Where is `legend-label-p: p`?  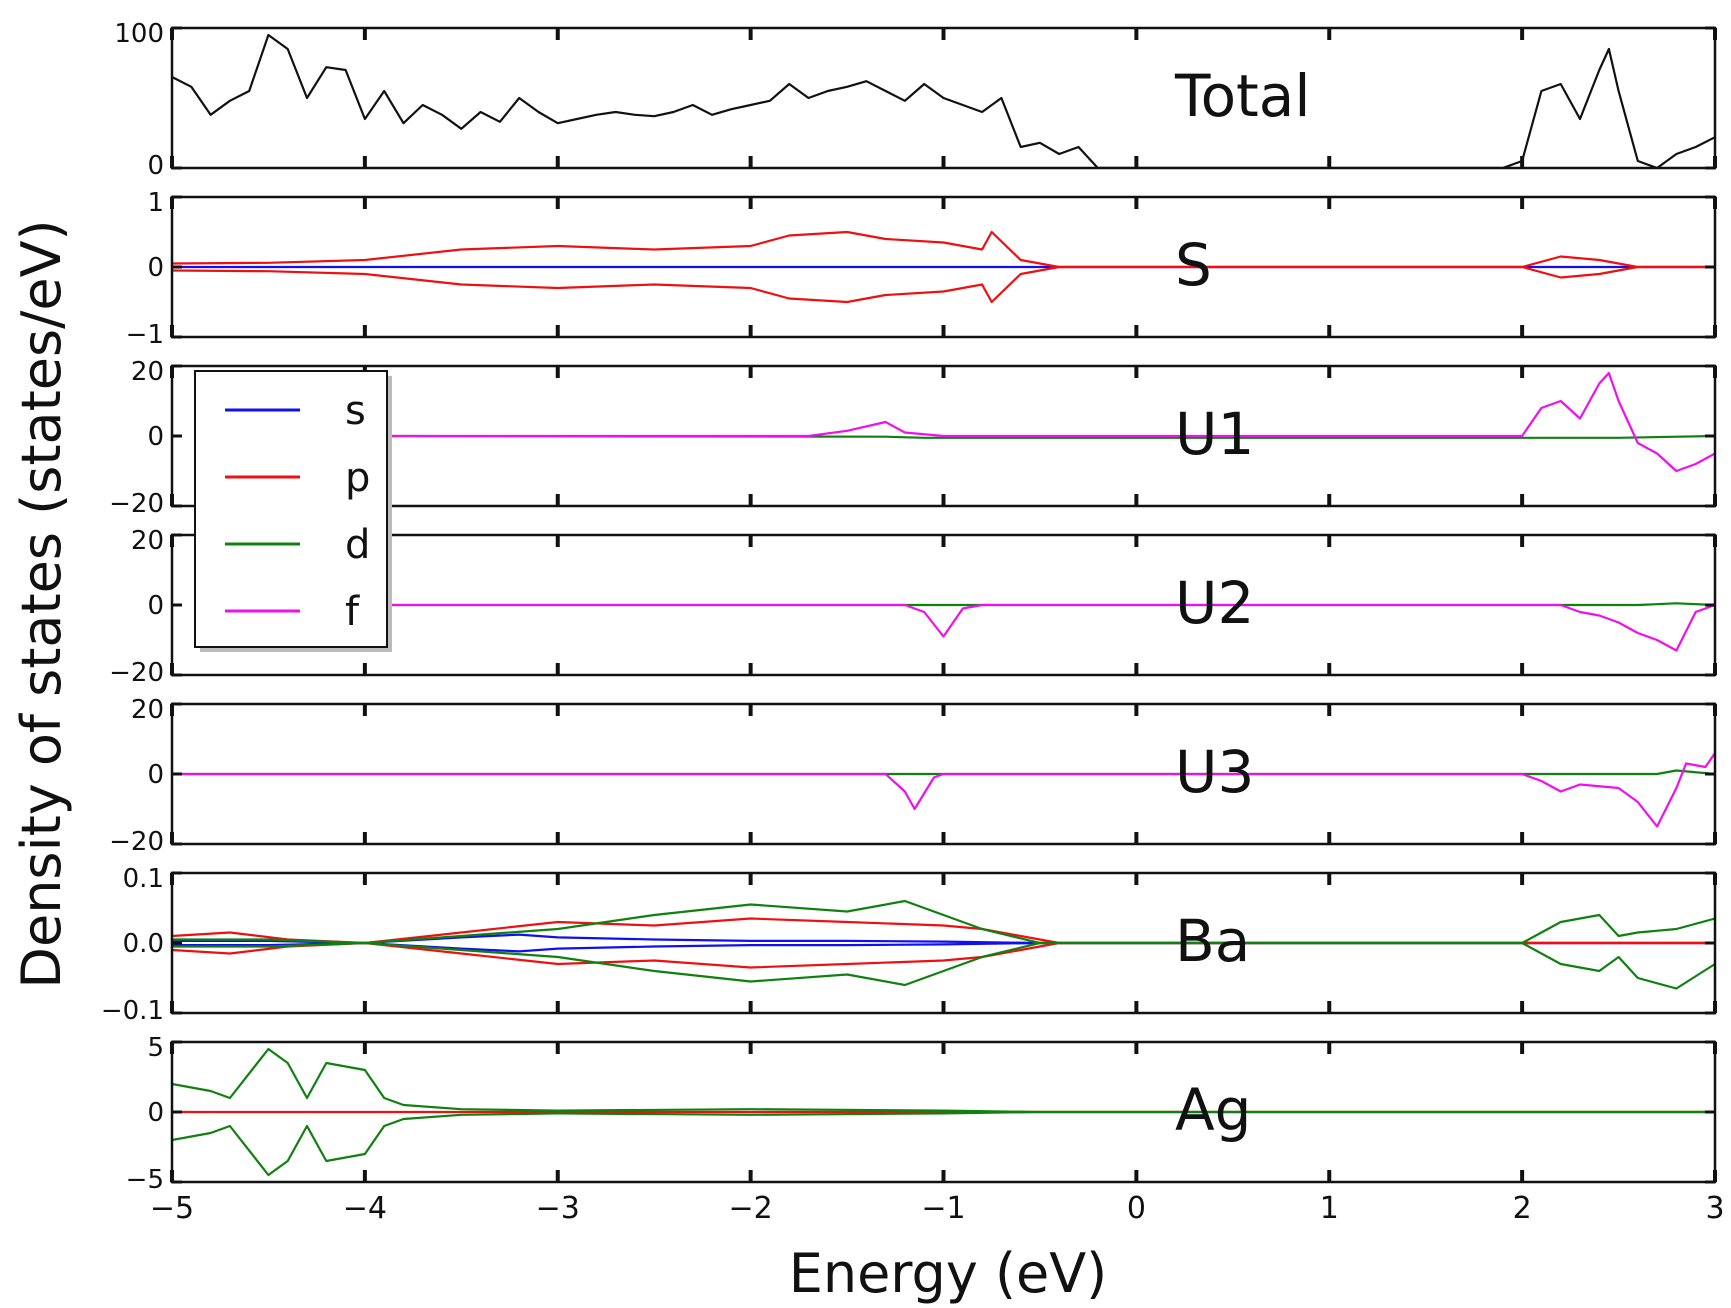
legend-label-p: p is located at coordinates (357, 478).